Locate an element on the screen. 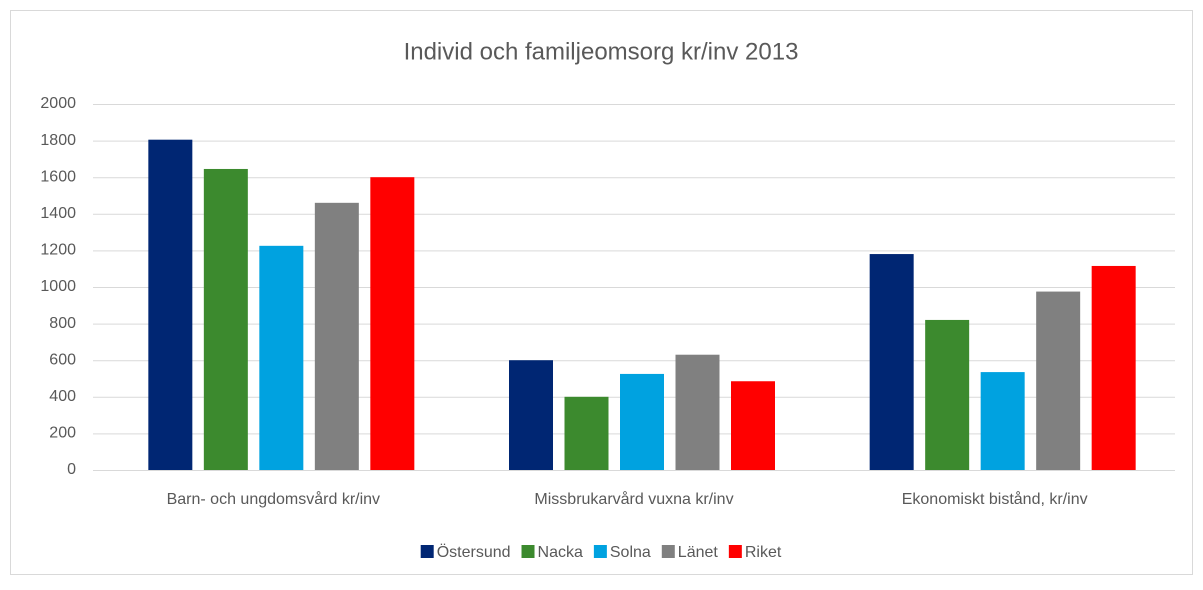  y-tick-label: 1200 is located at coordinates (58, 250).